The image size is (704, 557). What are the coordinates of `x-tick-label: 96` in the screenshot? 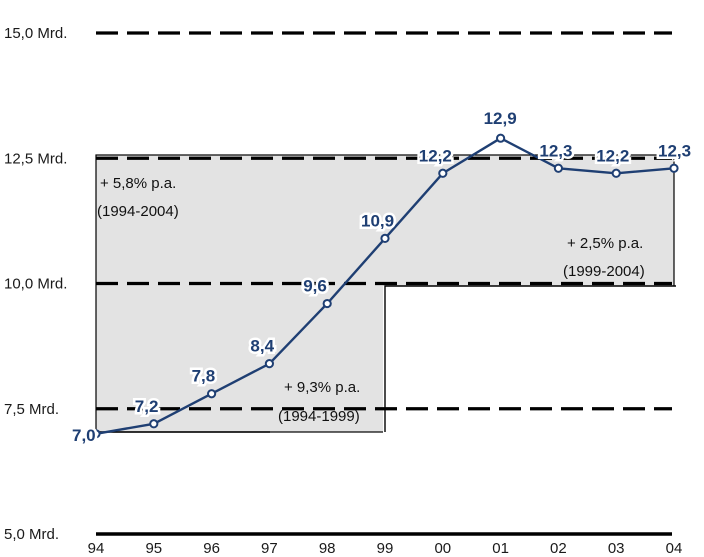 It's located at (211, 548).